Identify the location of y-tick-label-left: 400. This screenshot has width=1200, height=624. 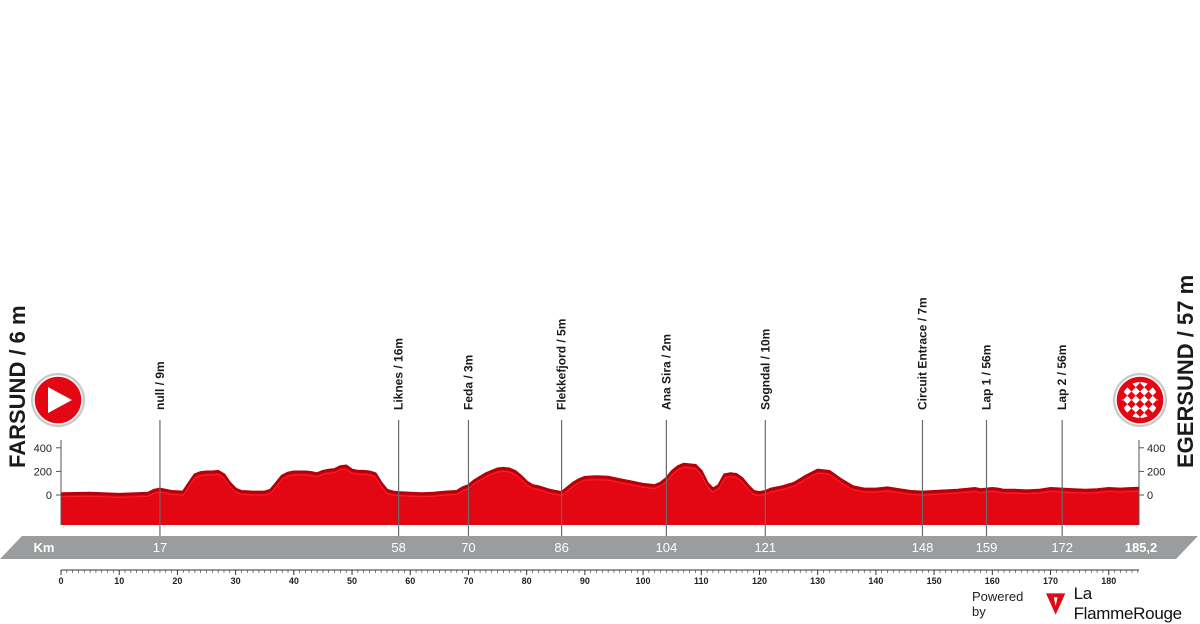
(43, 449).